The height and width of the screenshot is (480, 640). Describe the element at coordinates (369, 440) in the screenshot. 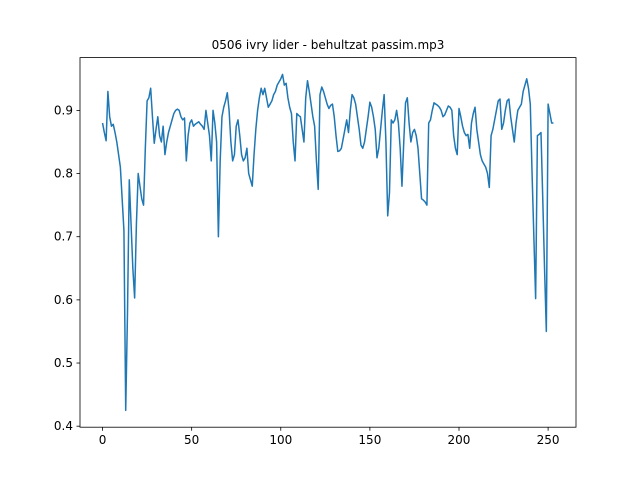

I see `x-tick-label: 150` at that location.